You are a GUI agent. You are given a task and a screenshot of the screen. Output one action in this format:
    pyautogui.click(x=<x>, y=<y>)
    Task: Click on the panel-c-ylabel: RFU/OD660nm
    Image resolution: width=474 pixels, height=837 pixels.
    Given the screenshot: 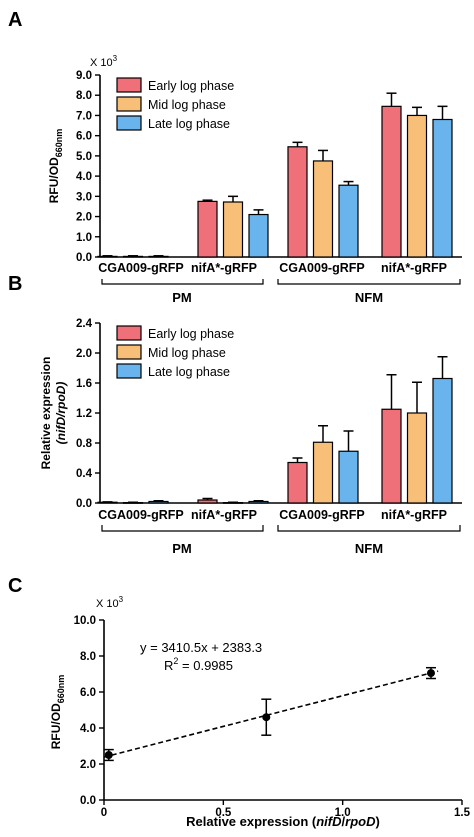 What is the action you would take?
    pyautogui.click(x=57, y=712)
    